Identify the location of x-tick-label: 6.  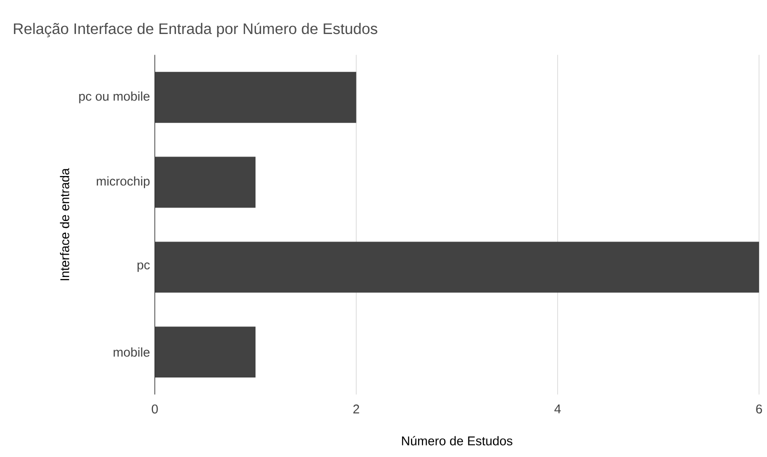
(759, 409).